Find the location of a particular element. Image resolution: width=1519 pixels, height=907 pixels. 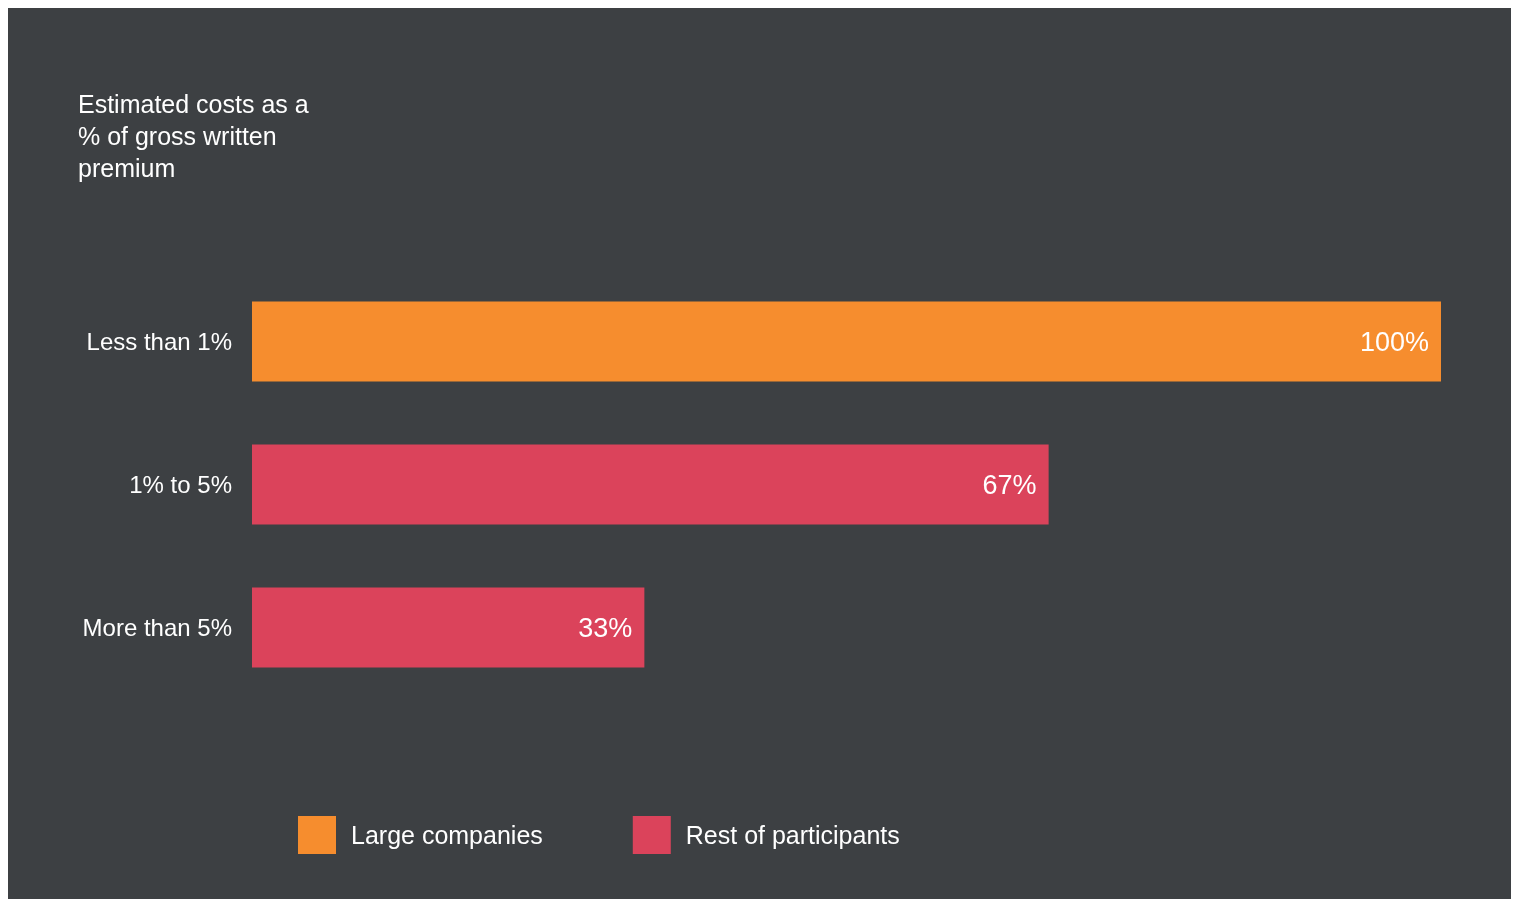

data-label: 67% is located at coordinates (1009, 484).